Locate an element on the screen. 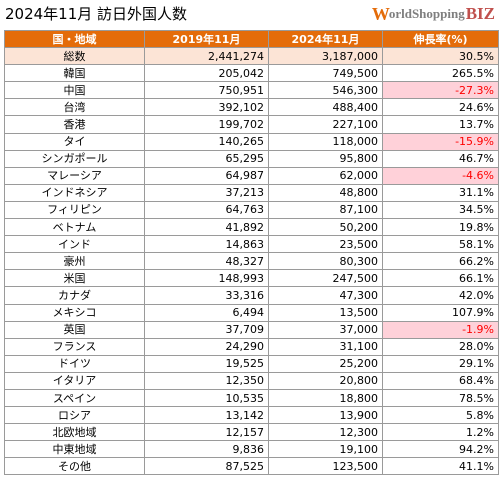  value-2019-cell: 37,213 is located at coordinates (206, 192).